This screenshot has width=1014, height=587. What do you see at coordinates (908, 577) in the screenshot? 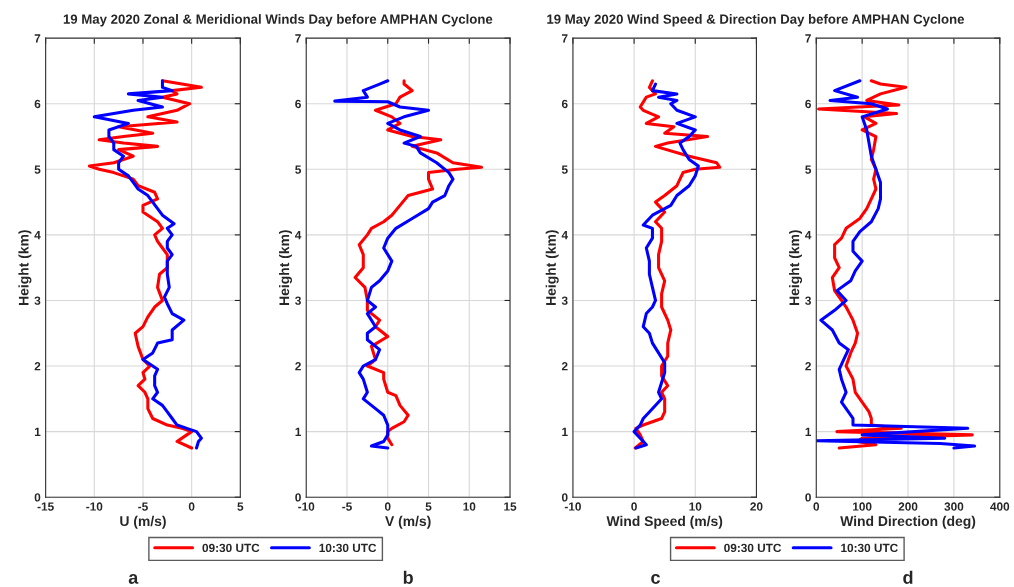
I see `text: d` at bounding box center [908, 577].